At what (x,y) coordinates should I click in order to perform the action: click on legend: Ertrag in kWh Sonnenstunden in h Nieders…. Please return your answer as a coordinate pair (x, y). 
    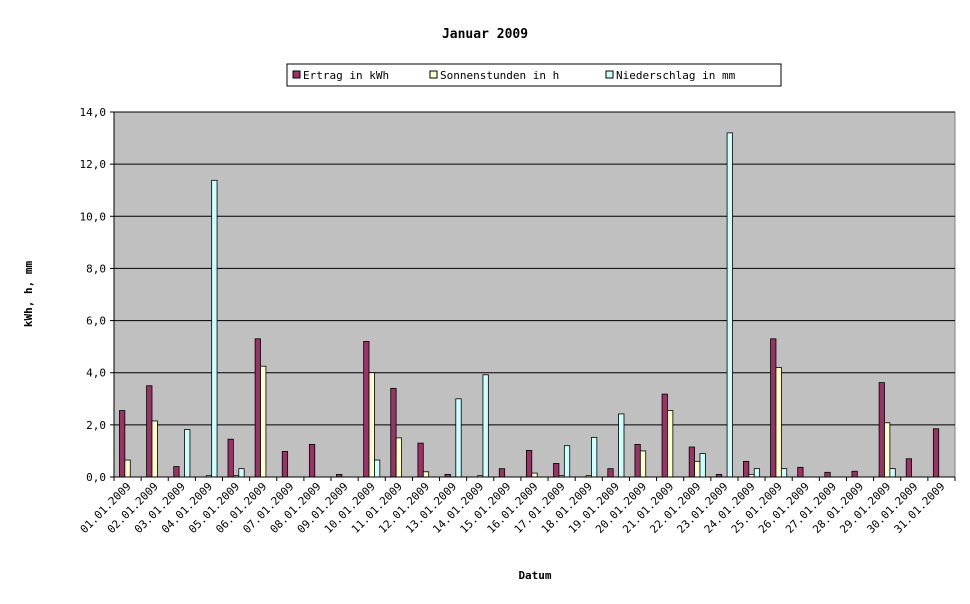
    Looking at the image, I should click on (534, 75).